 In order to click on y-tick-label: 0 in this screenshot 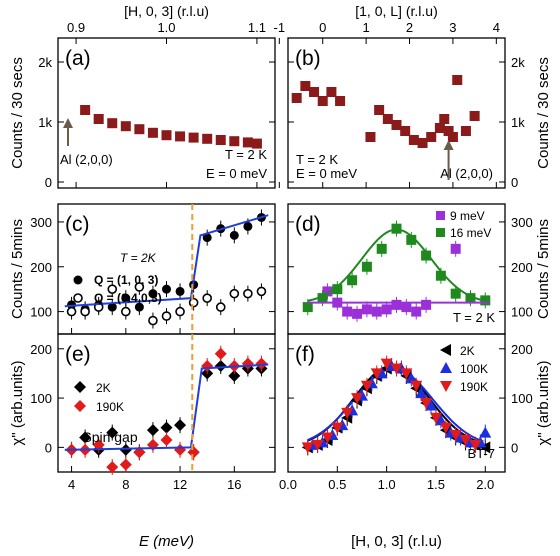, I will do `click(514, 182)`.